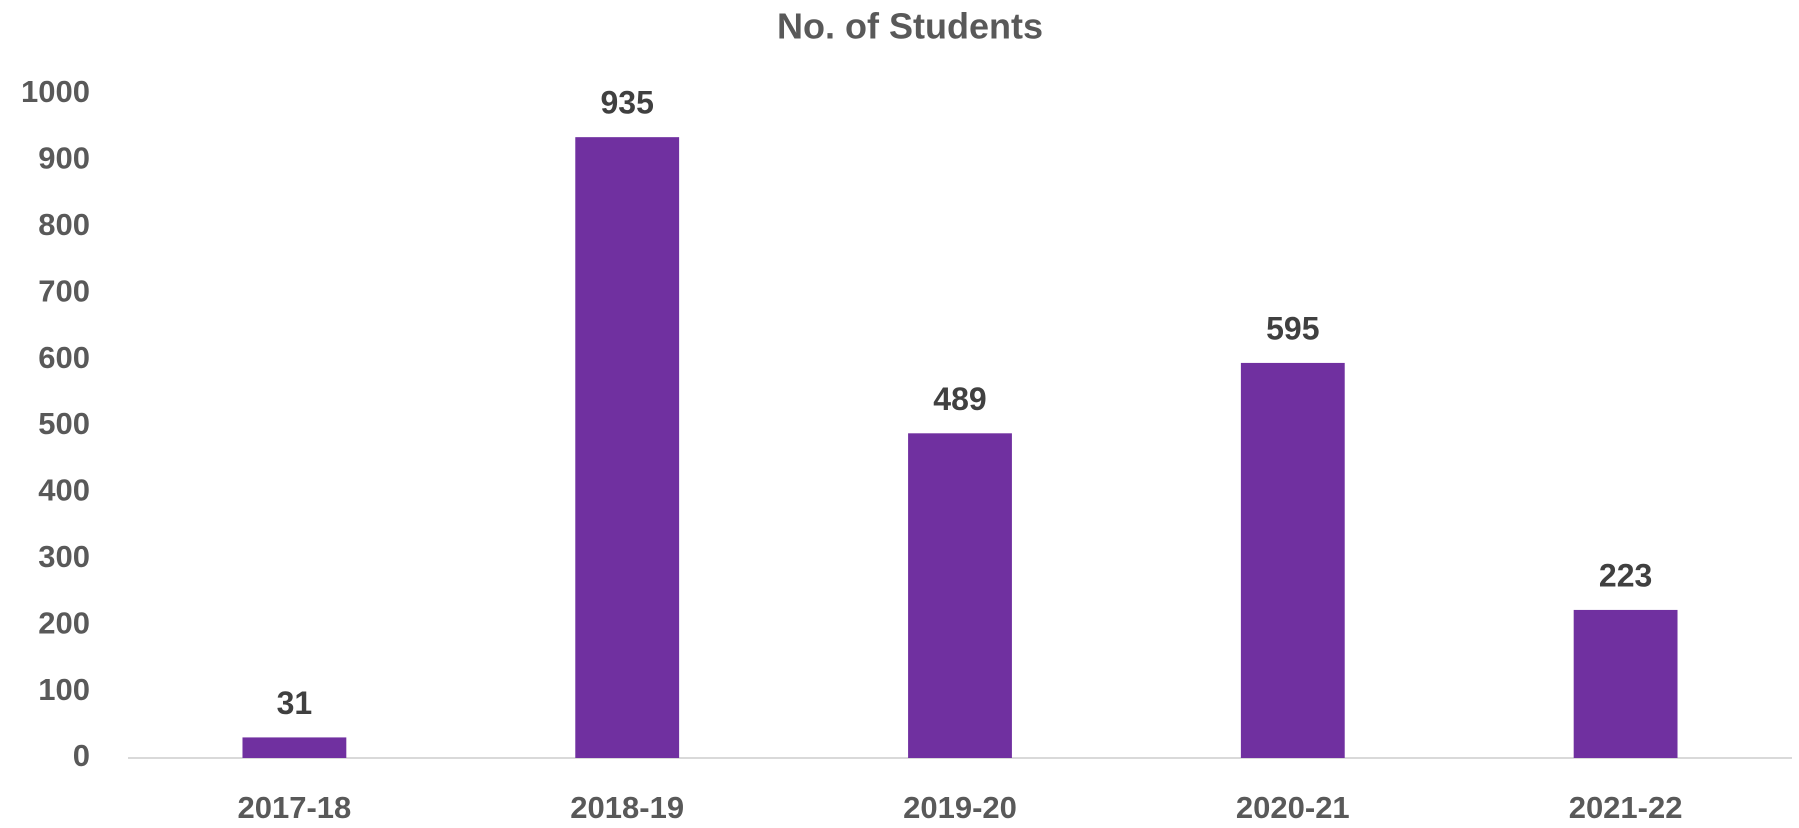  I want to click on y-tick-label: 700, so click(64, 290).